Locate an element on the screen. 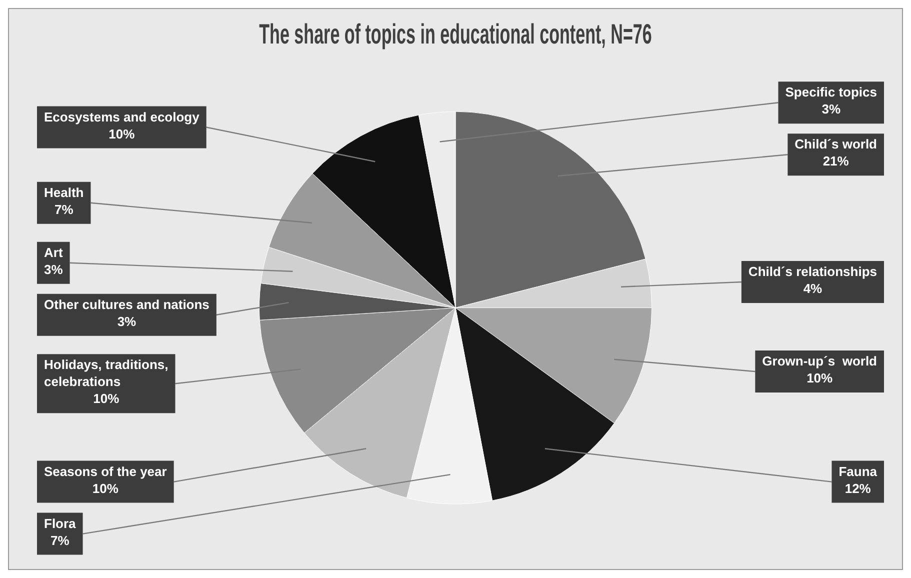  data-label: 4% is located at coordinates (813, 288).